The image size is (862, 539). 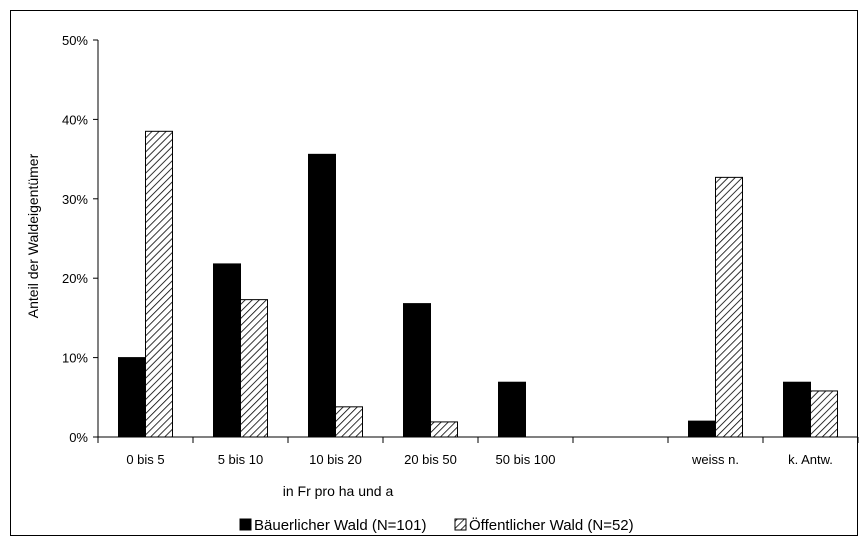 I want to click on x-axis-title: in Fr pro ha und a, so click(x=338, y=491).